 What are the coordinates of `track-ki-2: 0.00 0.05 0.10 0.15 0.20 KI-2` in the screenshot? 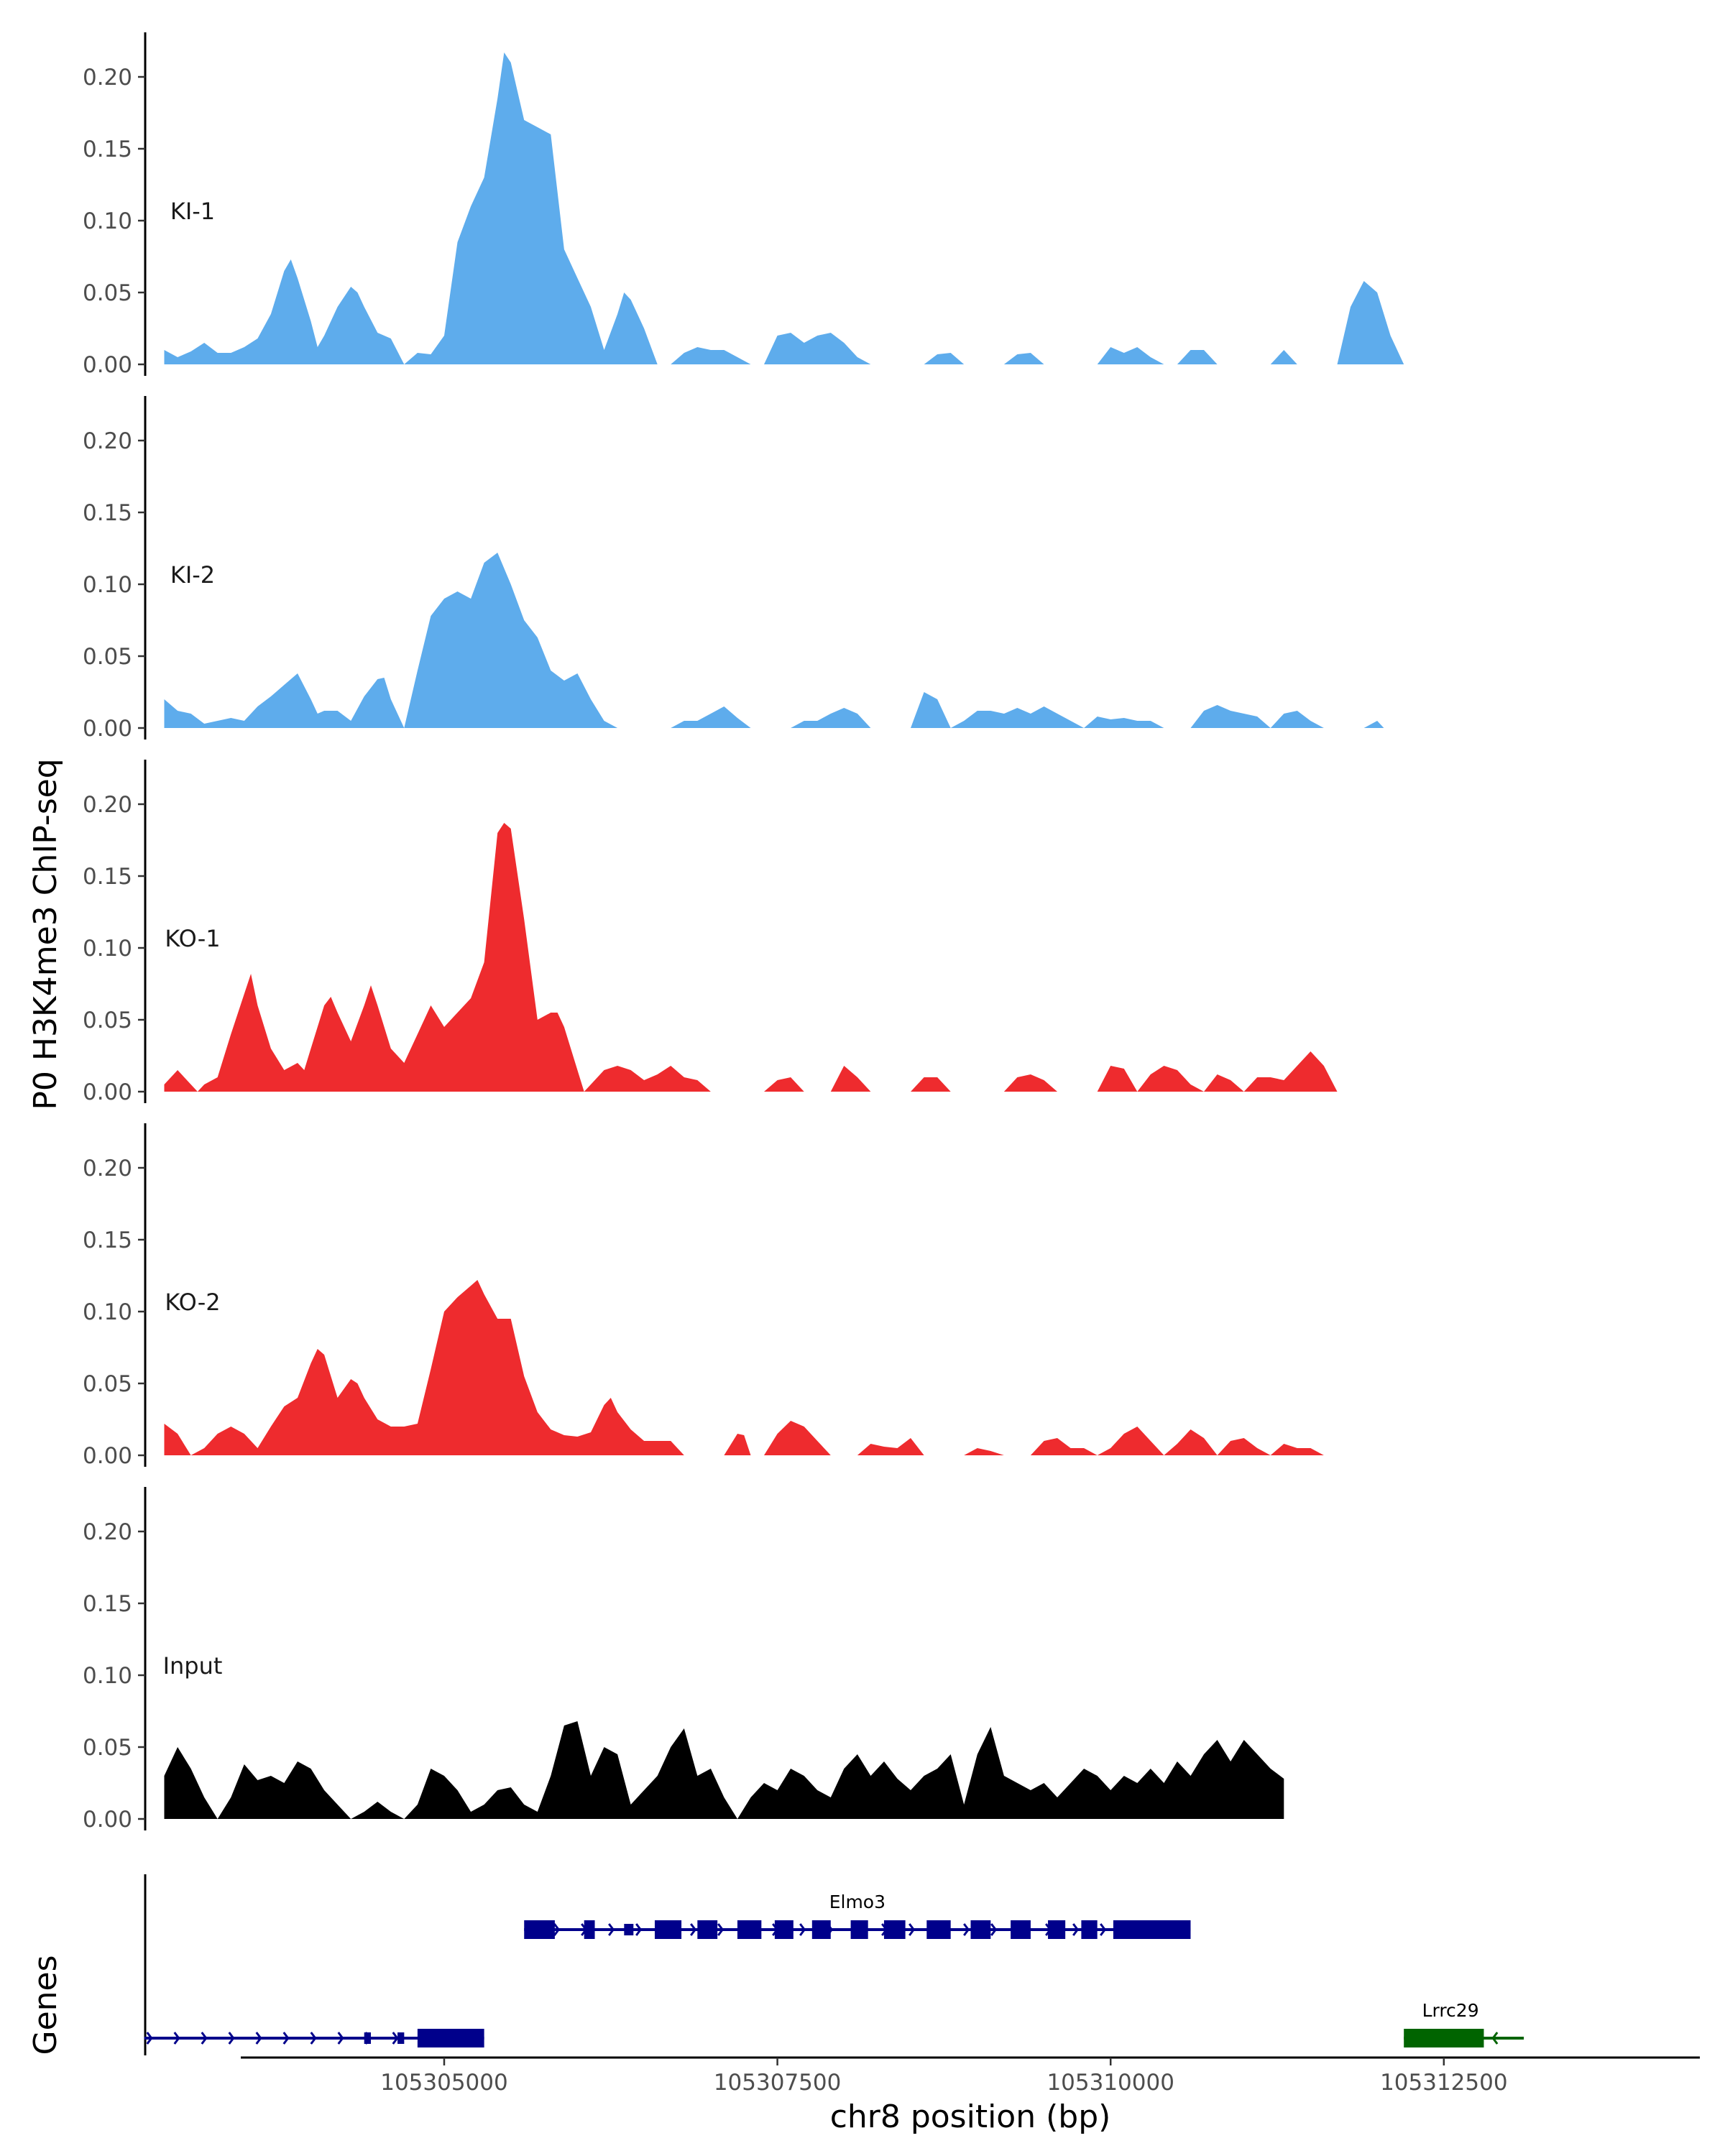 It's located at (733, 569).